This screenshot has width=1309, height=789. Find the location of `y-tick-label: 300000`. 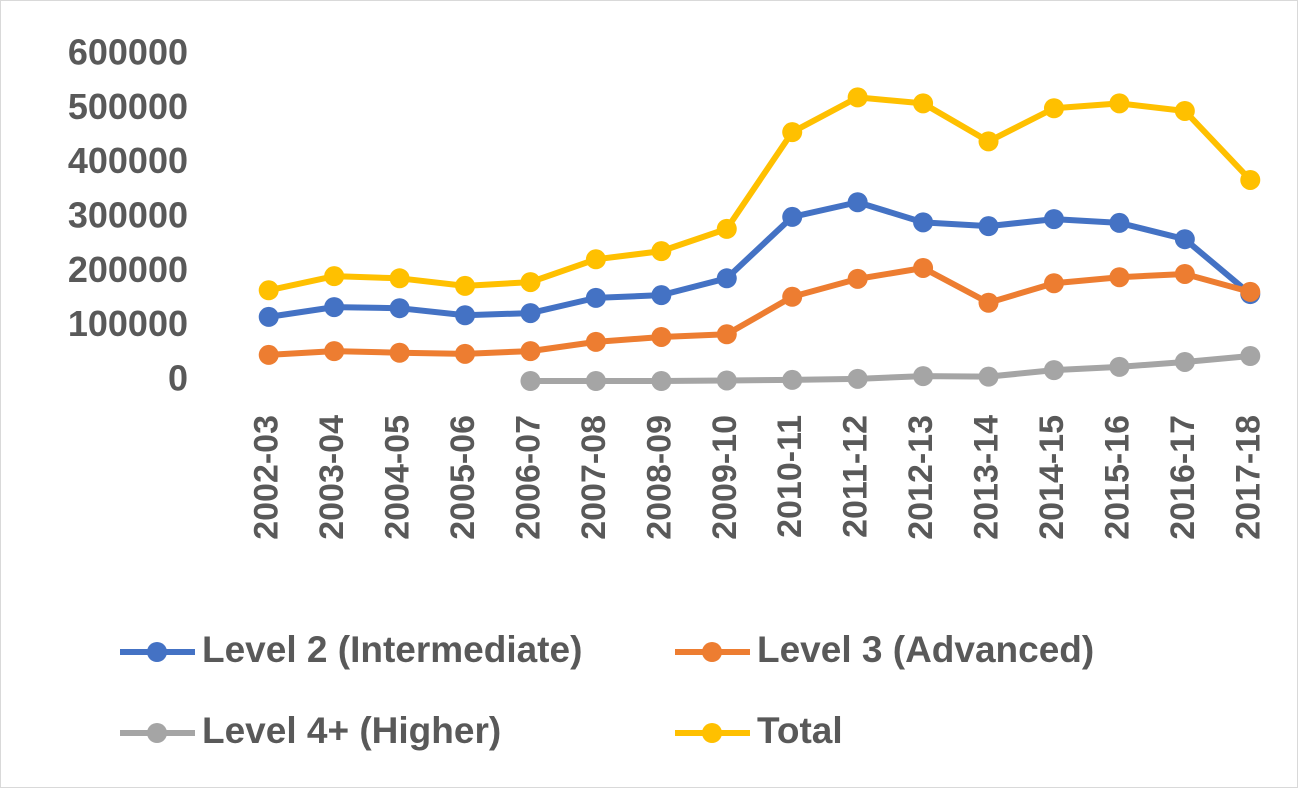

y-tick-label: 300000 is located at coordinates (128, 215).